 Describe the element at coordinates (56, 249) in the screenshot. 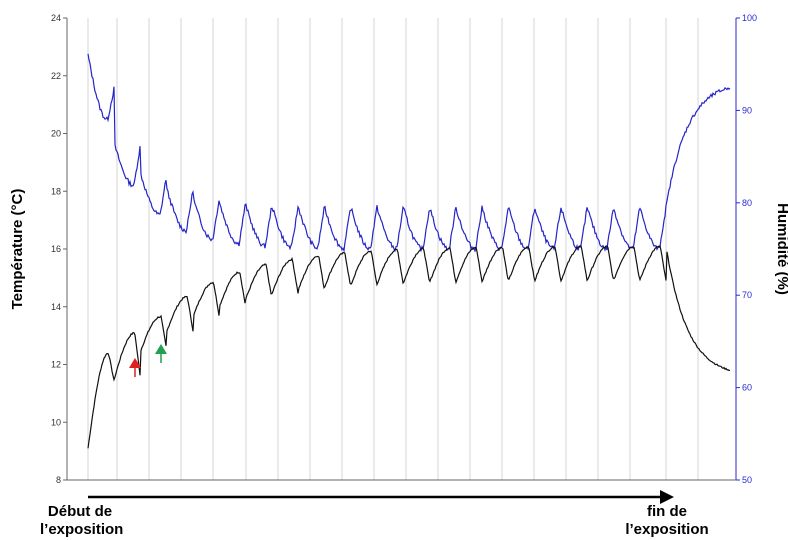

I see `left-tick-label: 16` at that location.